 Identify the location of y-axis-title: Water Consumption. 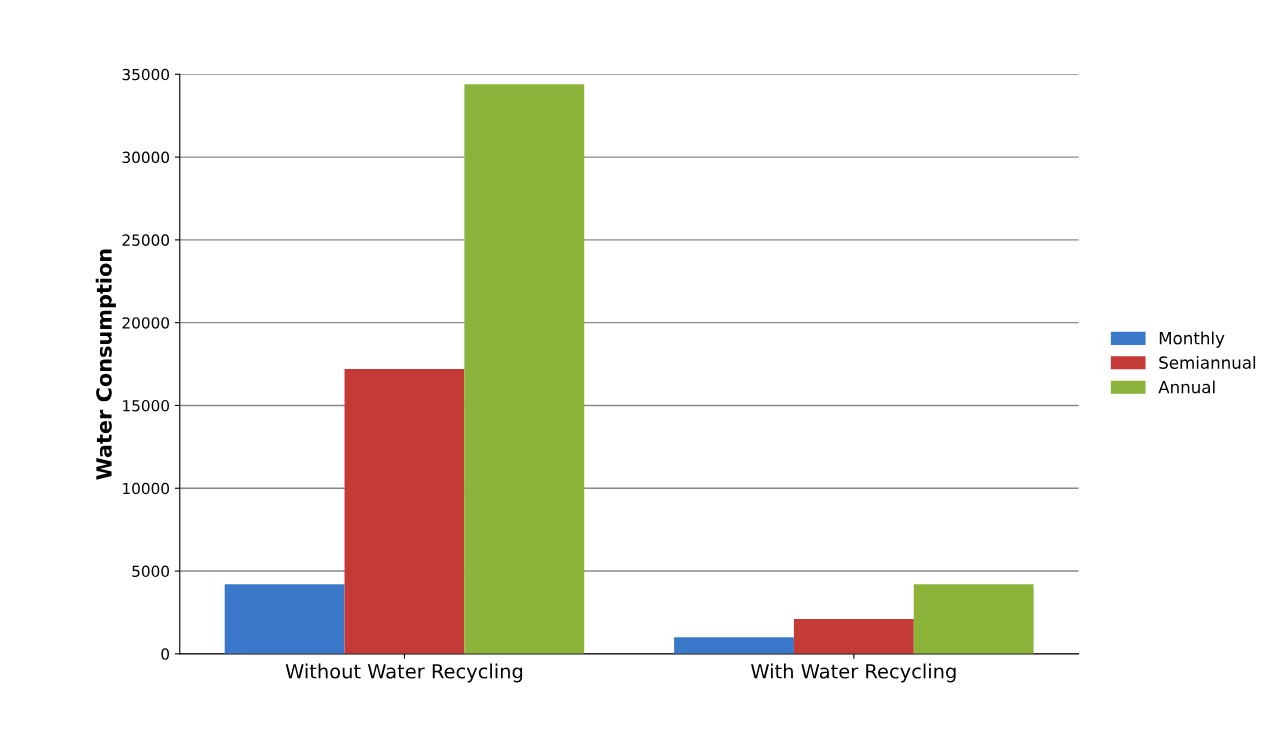
(105, 364).